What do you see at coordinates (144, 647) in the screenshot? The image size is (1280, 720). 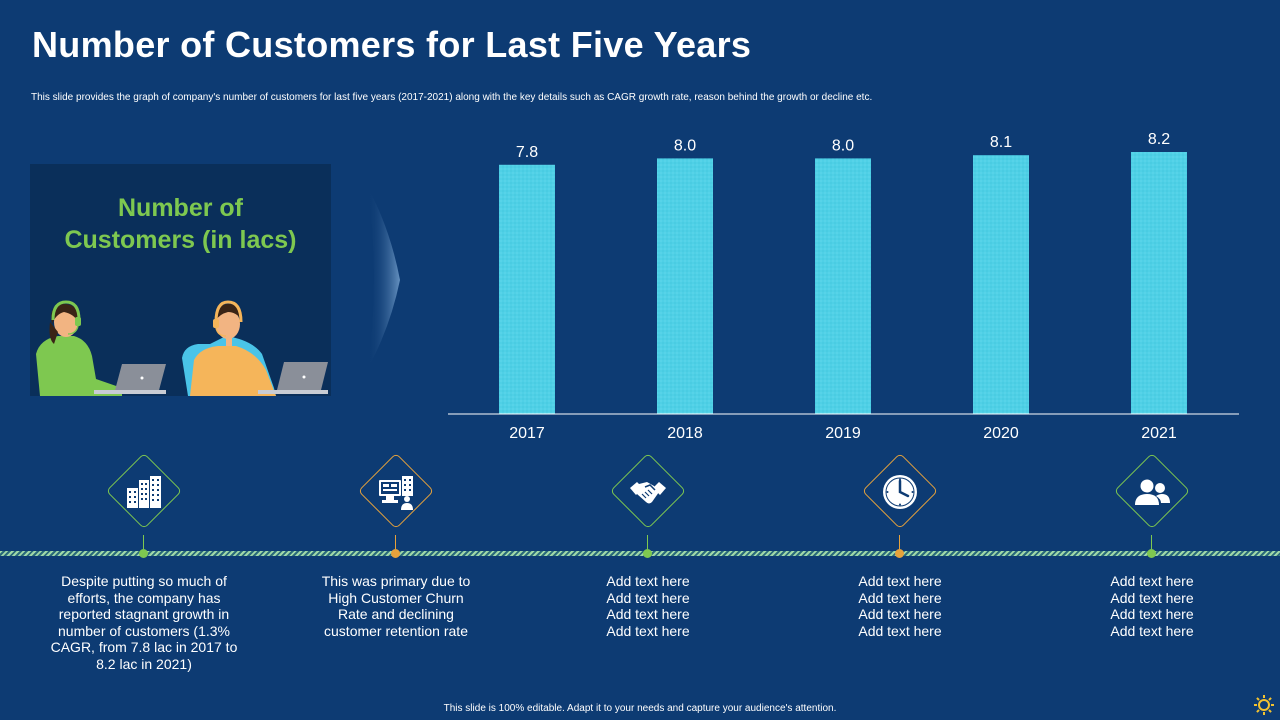 I see `milestone-text-line: CAGR, from 7.8 lac in 2017 to` at bounding box center [144, 647].